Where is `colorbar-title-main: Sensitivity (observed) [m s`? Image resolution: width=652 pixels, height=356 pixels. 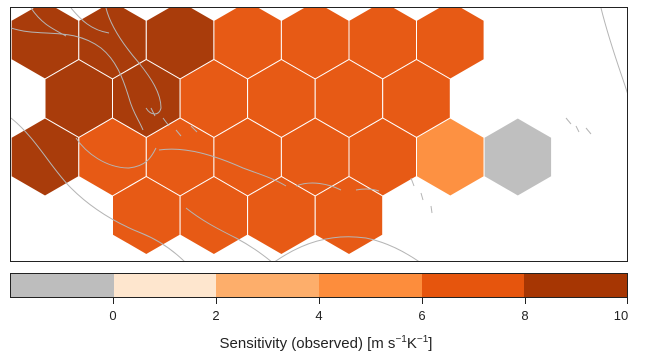
colorbar-title-main: Sensitivity (observed) [m s is located at coordinates (307, 343).